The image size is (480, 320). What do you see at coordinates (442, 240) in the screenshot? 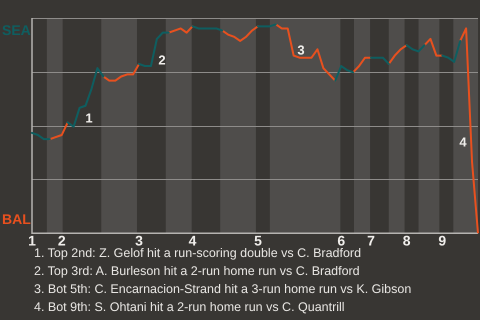
I see `x-tick-label: 9` at bounding box center [442, 240].